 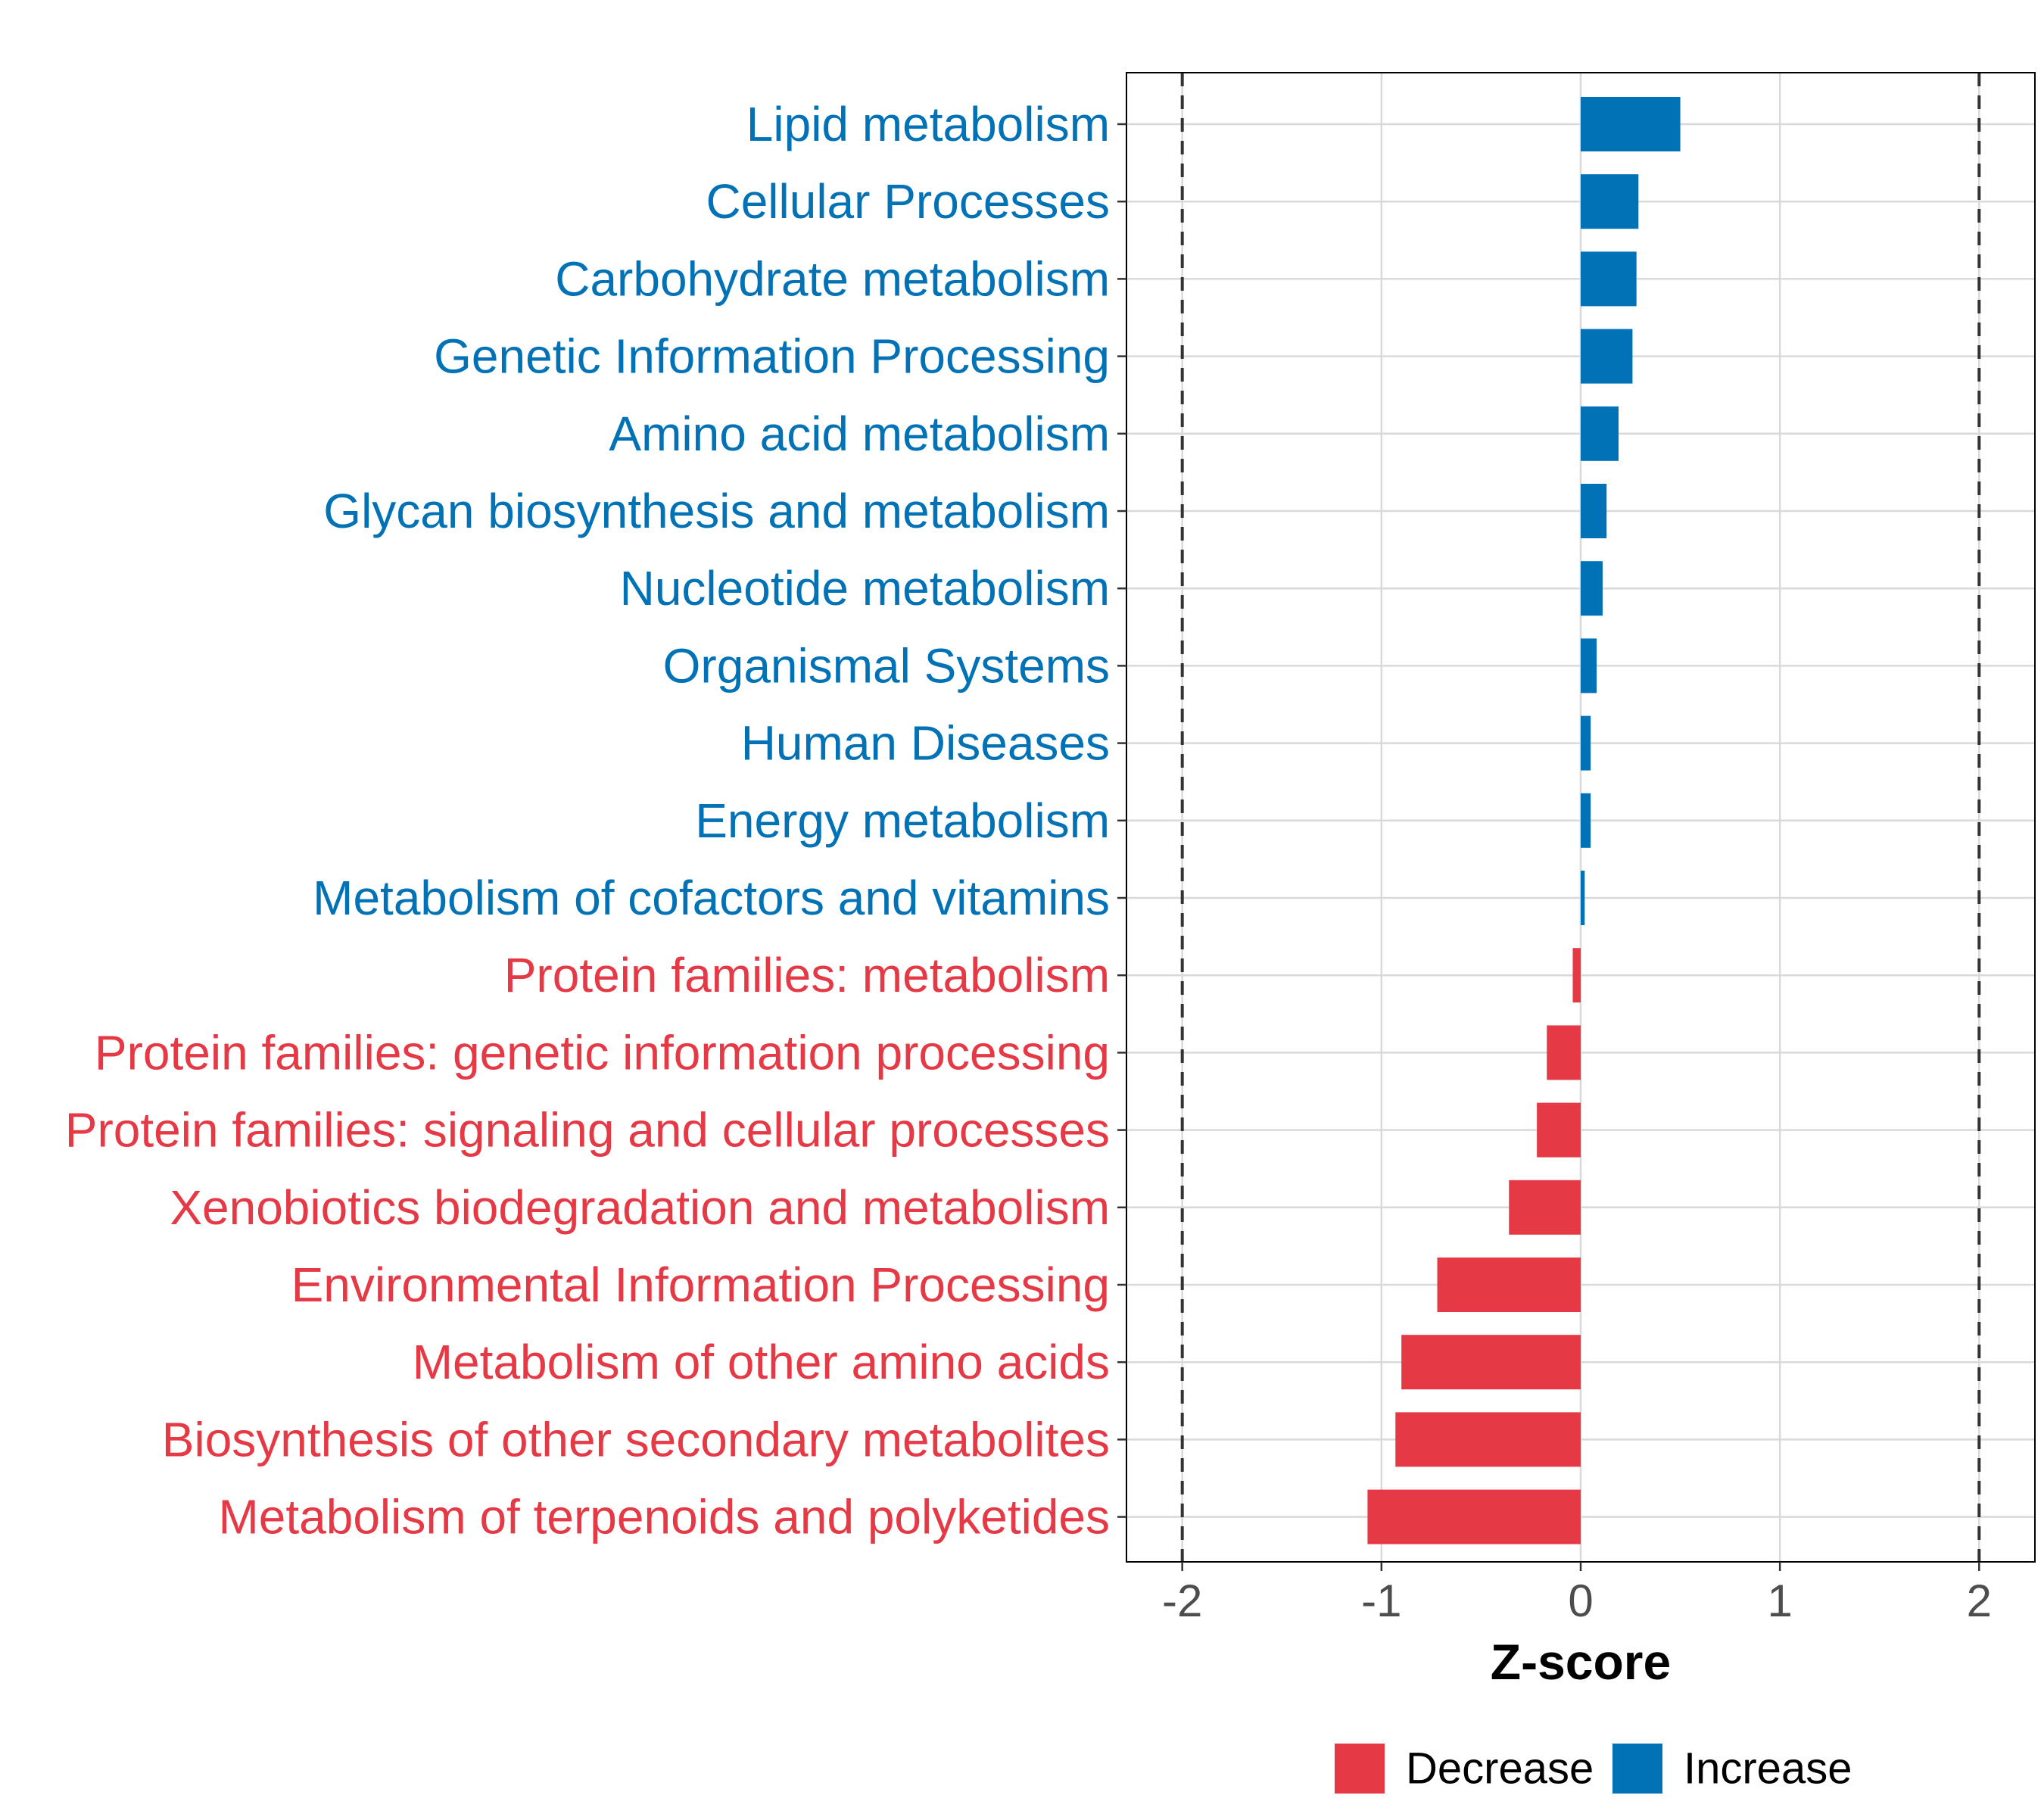 I want to click on bars, so click(x=1524, y=821).